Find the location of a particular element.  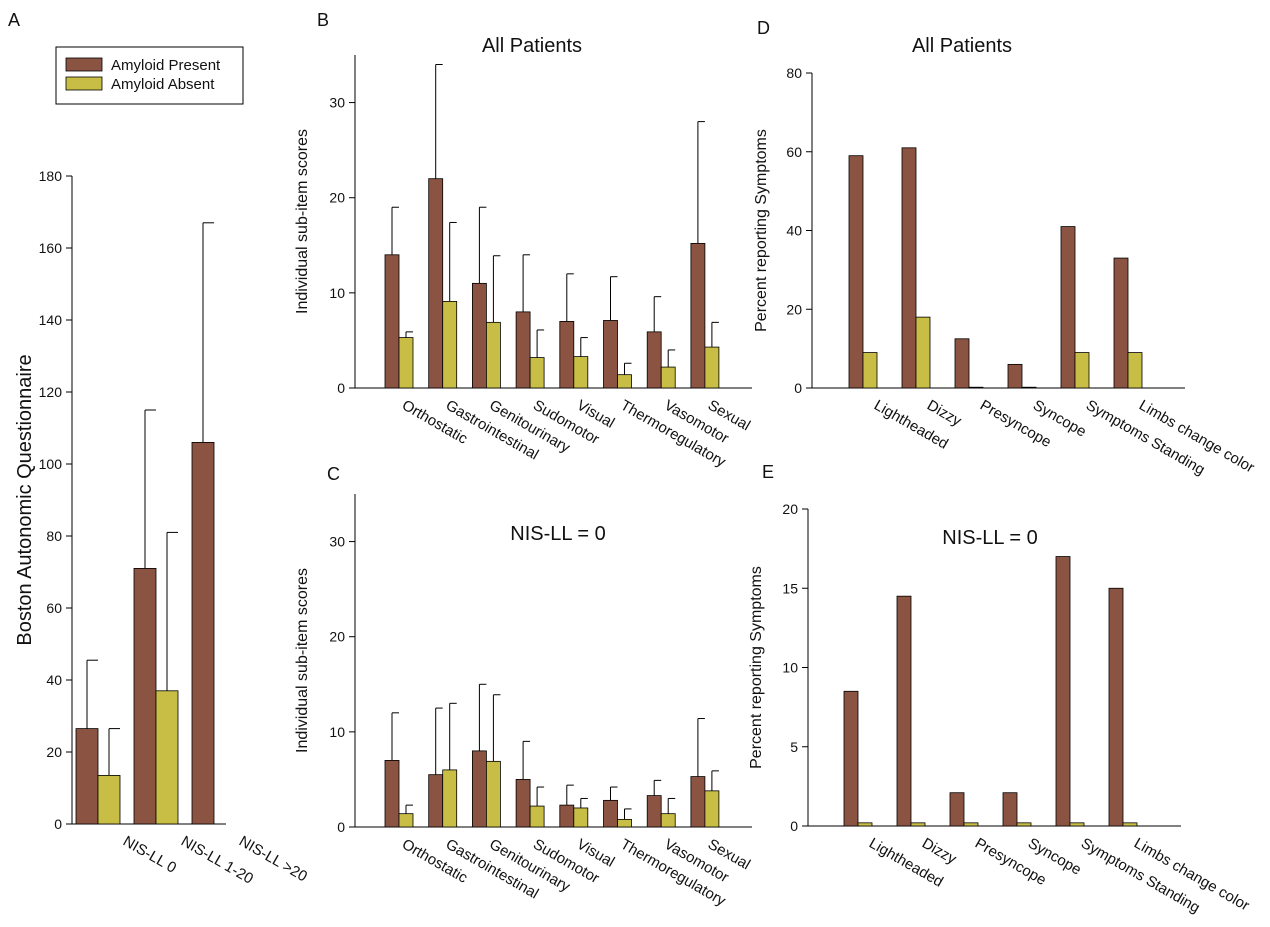

bar-amyloid-present-vasomotor is located at coordinates (654, 360).